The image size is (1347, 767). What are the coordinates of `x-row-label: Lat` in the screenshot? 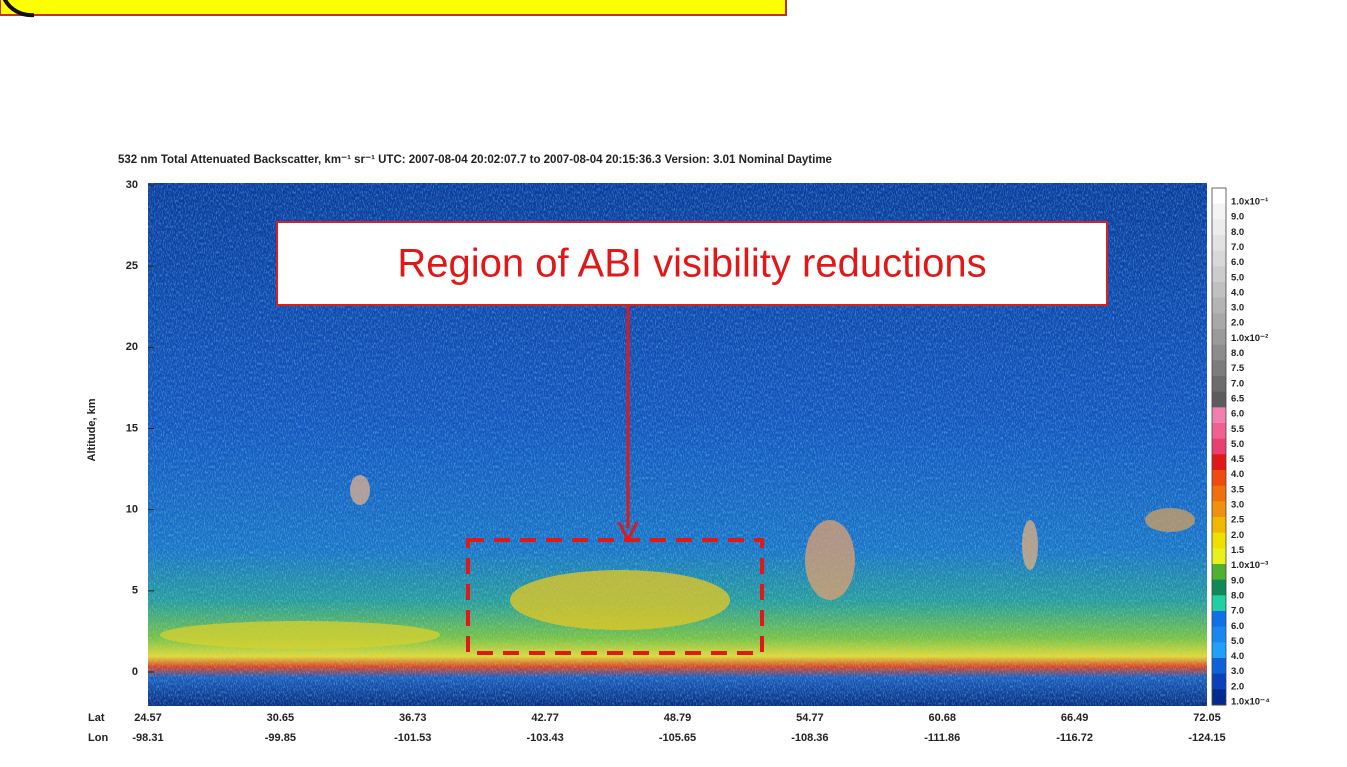 It's located at (96, 718).